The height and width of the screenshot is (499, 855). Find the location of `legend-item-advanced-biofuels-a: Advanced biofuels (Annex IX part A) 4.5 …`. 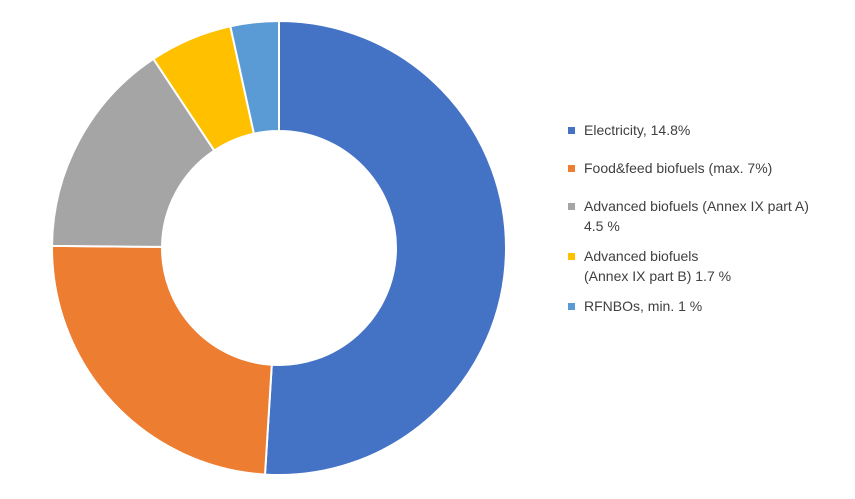

legend-item-advanced-biofuels-a: Advanced biofuels (Annex IX part A) 4.5 … is located at coordinates (708, 216).